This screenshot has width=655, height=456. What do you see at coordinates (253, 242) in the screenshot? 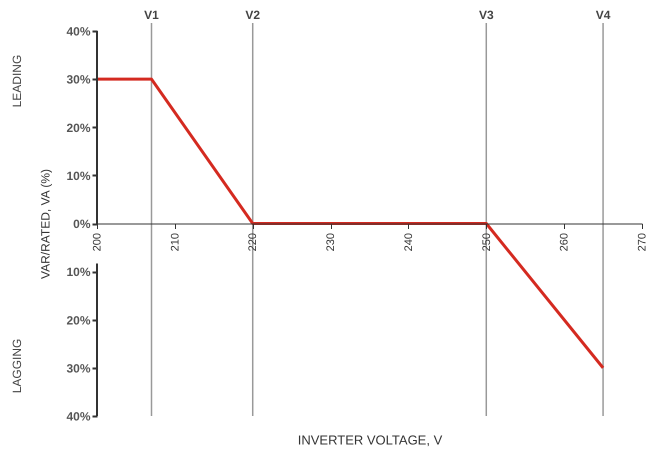
I see `x-tick-label: 220` at bounding box center [253, 242].